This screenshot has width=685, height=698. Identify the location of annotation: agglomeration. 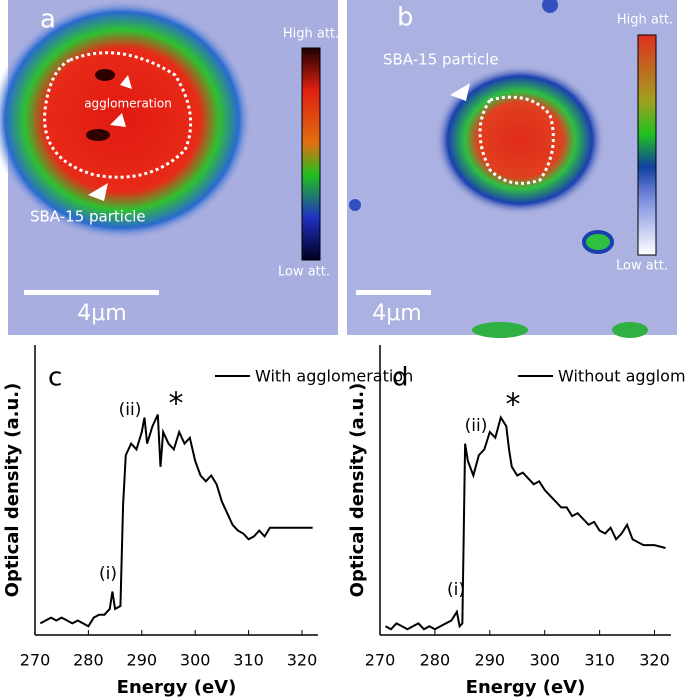
(128, 104).